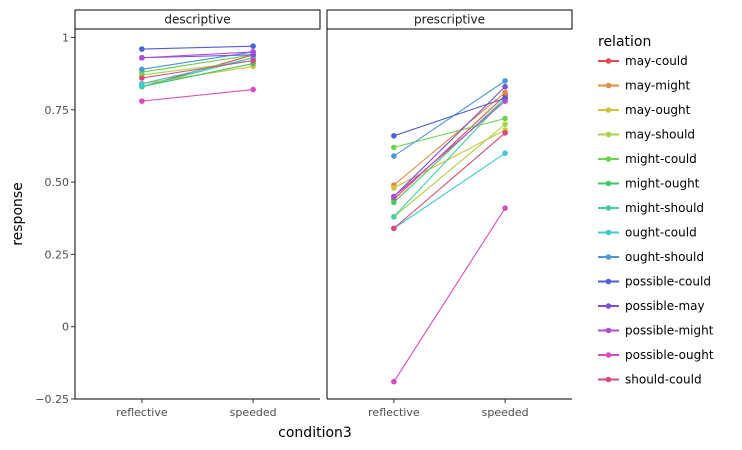 The height and width of the screenshot is (450, 742). I want to click on series-may-should-prescriptive, so click(449, 170).